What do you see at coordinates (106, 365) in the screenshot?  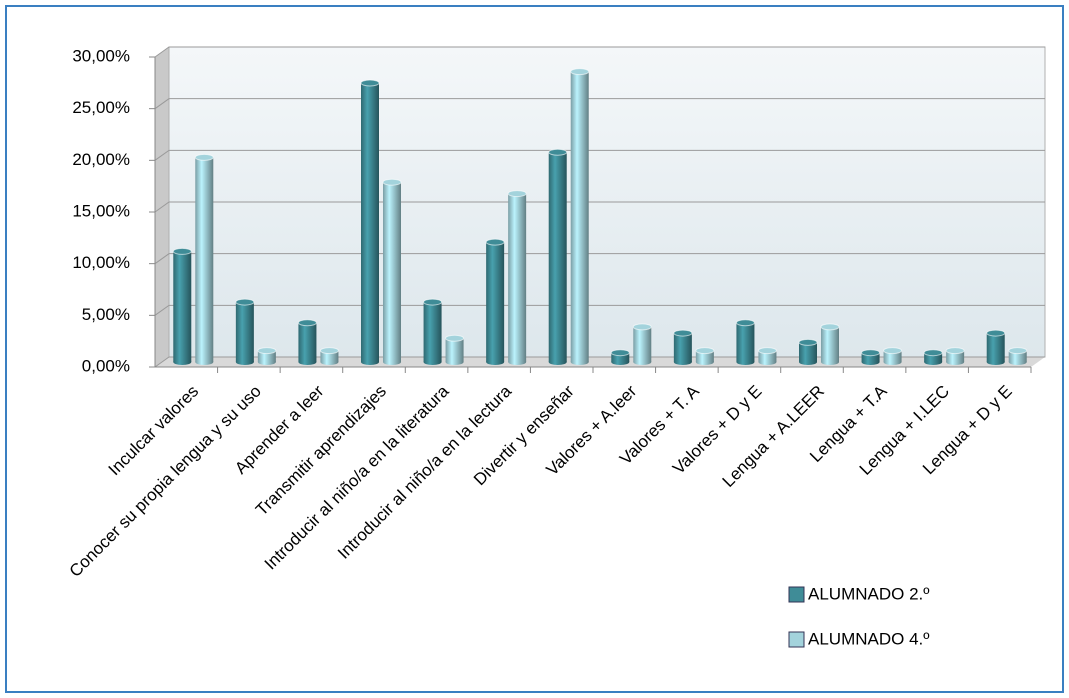 I see `y-tick-label: 0,00%` at bounding box center [106, 365].